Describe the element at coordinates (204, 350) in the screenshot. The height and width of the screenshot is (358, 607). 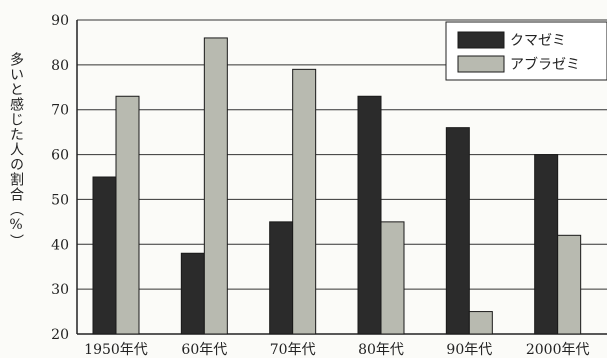
I see `x-tick-label: 60年代` at that location.